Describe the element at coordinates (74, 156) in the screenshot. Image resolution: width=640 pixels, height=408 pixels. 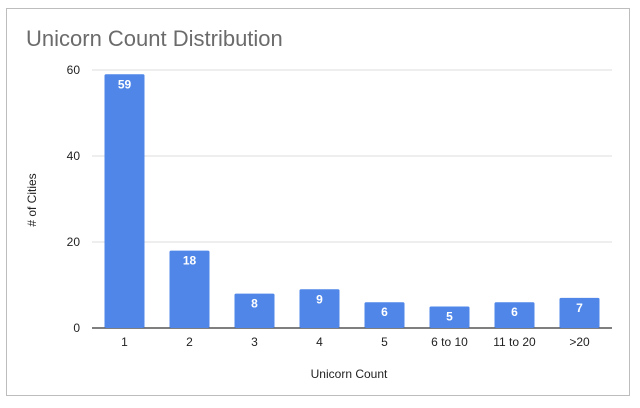
I see `y-tick-label: 40` at that location.